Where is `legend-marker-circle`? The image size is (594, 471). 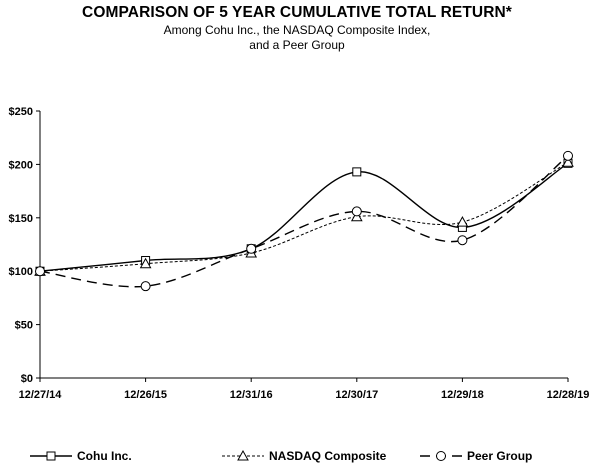
legend-marker-circle is located at coordinates (441, 456).